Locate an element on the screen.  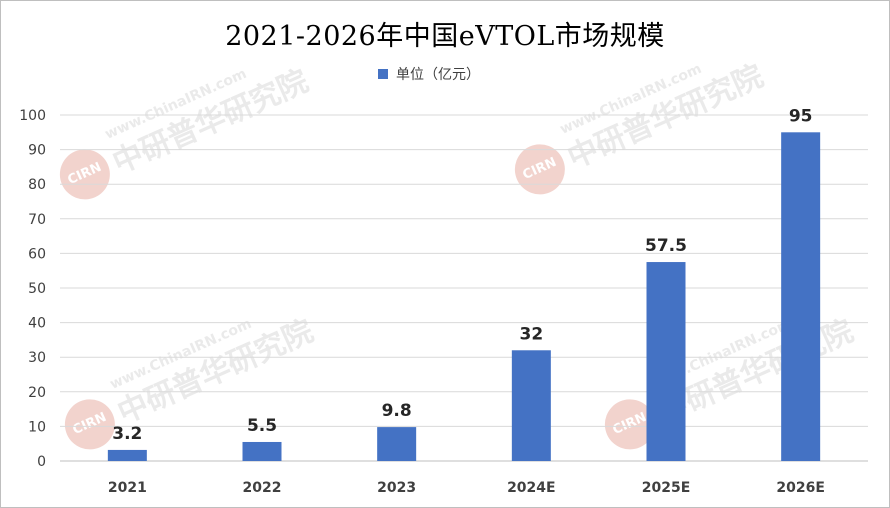
y-tick-label: 30 is located at coordinates (37, 358).